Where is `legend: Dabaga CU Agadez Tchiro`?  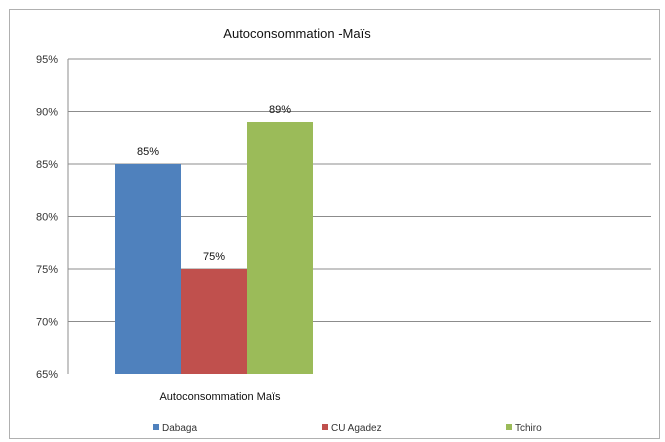
legend: Dabaga CU Agadez Tchiro is located at coordinates (347, 428).